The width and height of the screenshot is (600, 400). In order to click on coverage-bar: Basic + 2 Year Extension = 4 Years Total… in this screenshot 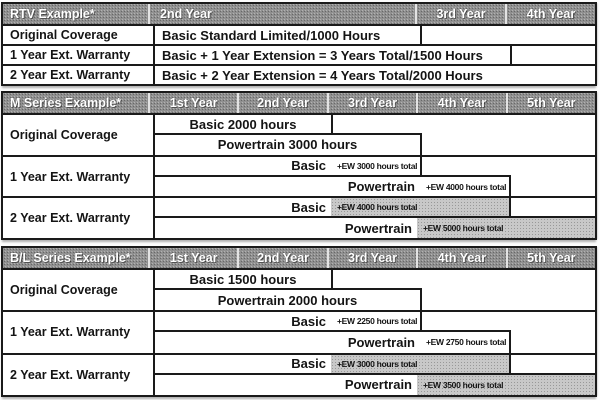, I will do `click(375, 75)`.